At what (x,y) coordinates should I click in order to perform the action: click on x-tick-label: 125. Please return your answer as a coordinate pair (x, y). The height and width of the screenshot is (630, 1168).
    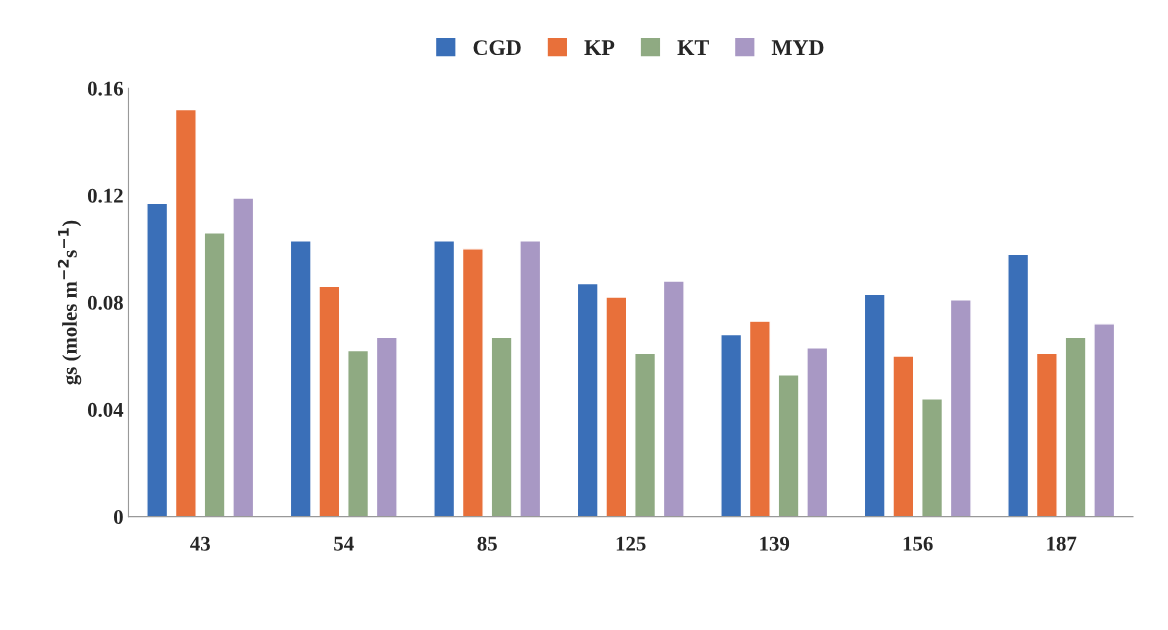
    Looking at the image, I should click on (631, 543).